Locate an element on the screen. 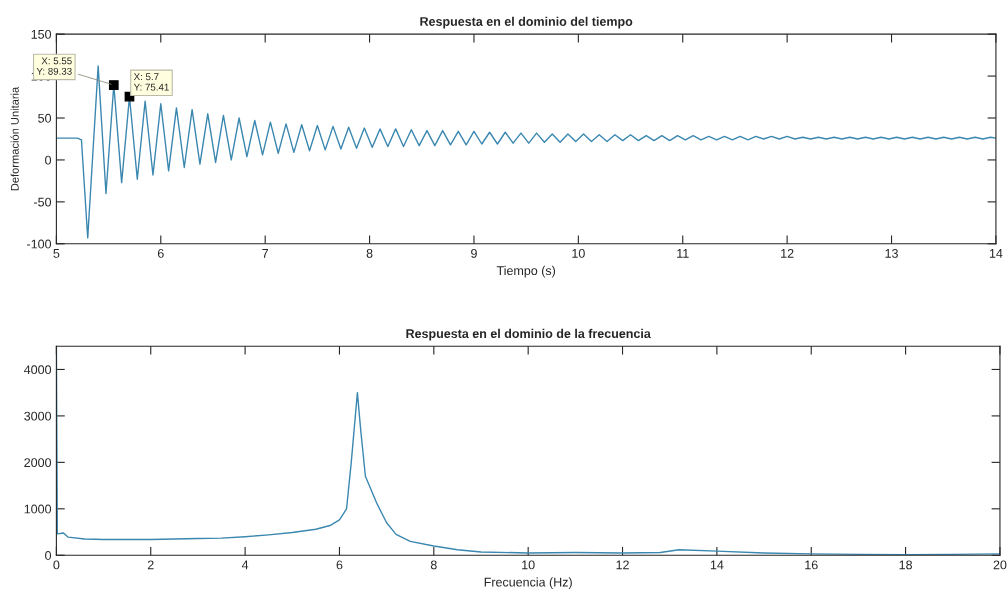  x-tick-label: 11 is located at coordinates (683, 253).